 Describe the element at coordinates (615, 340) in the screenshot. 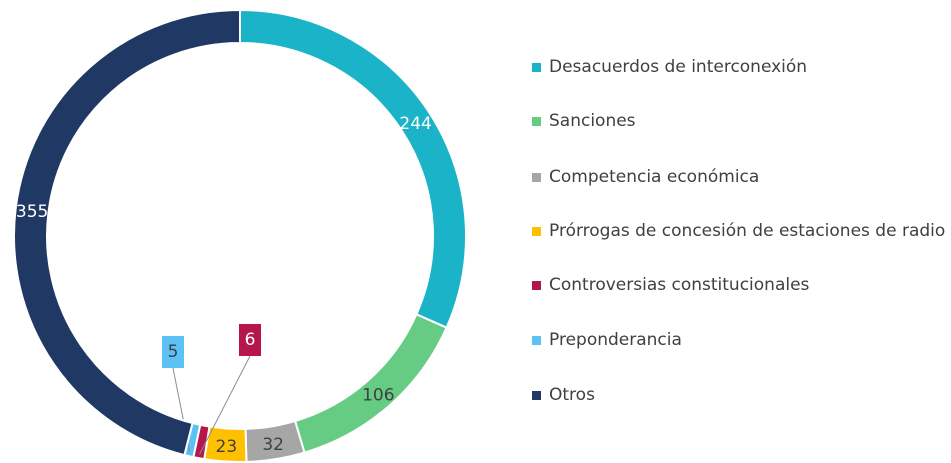

I see `legend-label: Preponderancia` at that location.